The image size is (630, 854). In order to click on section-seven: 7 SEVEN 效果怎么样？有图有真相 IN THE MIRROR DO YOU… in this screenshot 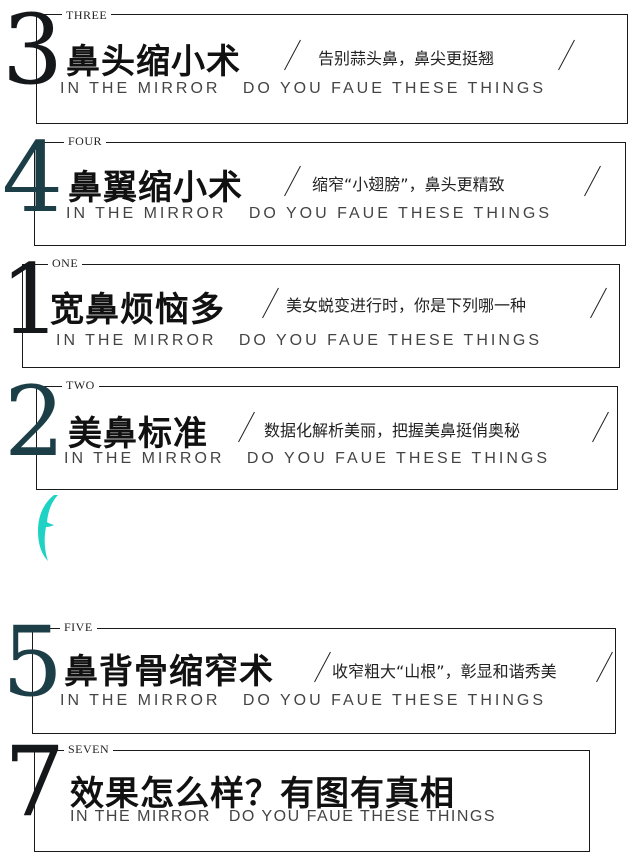, I will do `click(315, 794)`.